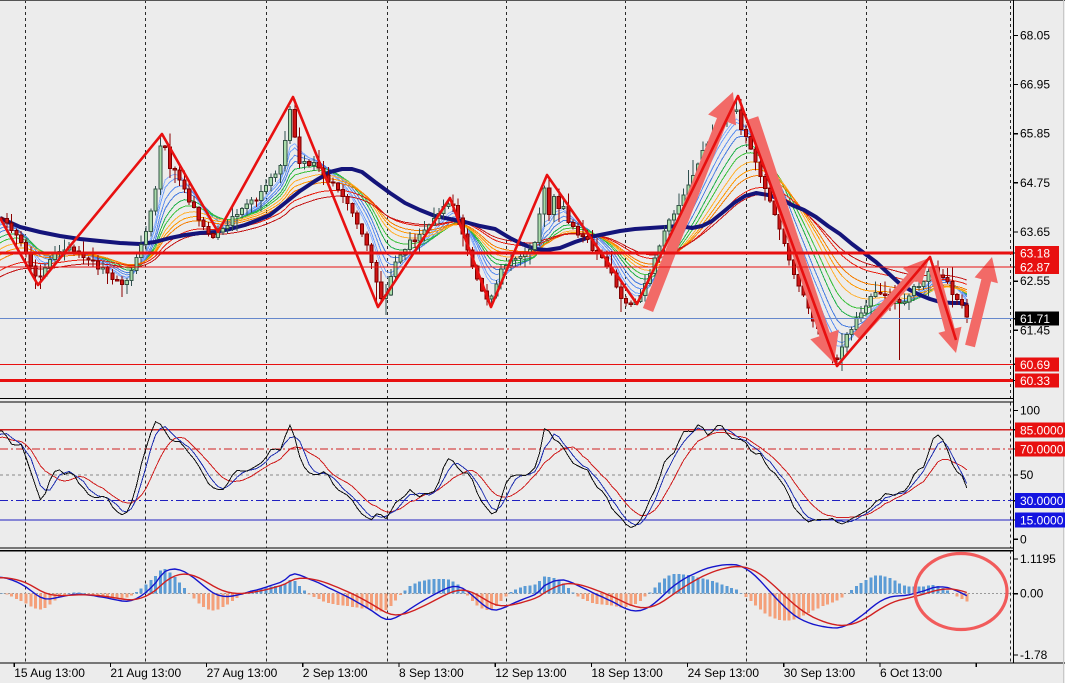 This screenshot has width=1065, height=683. Describe the element at coordinates (335, 673) in the screenshot. I see `svg-text: 2 Sep 13:00` at that location.